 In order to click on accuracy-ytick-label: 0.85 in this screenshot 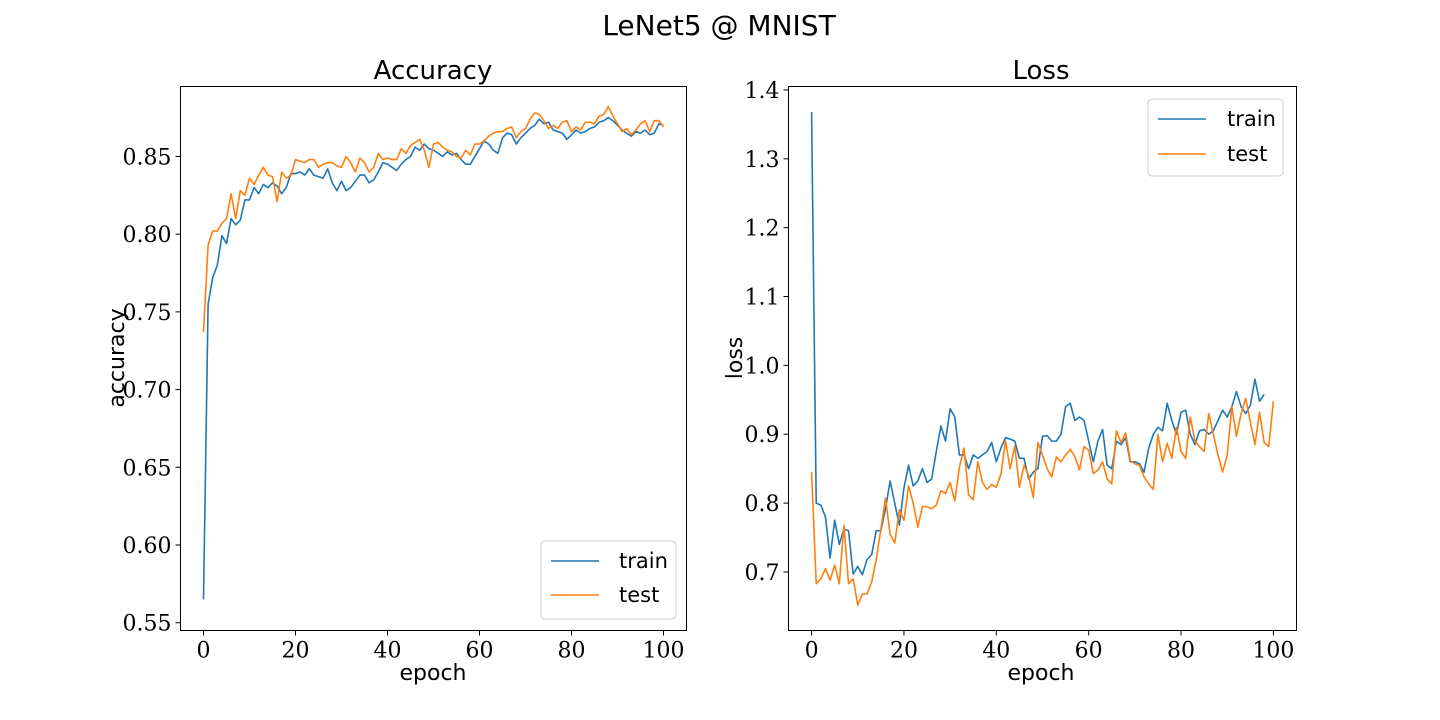, I will do `click(147, 157)`.